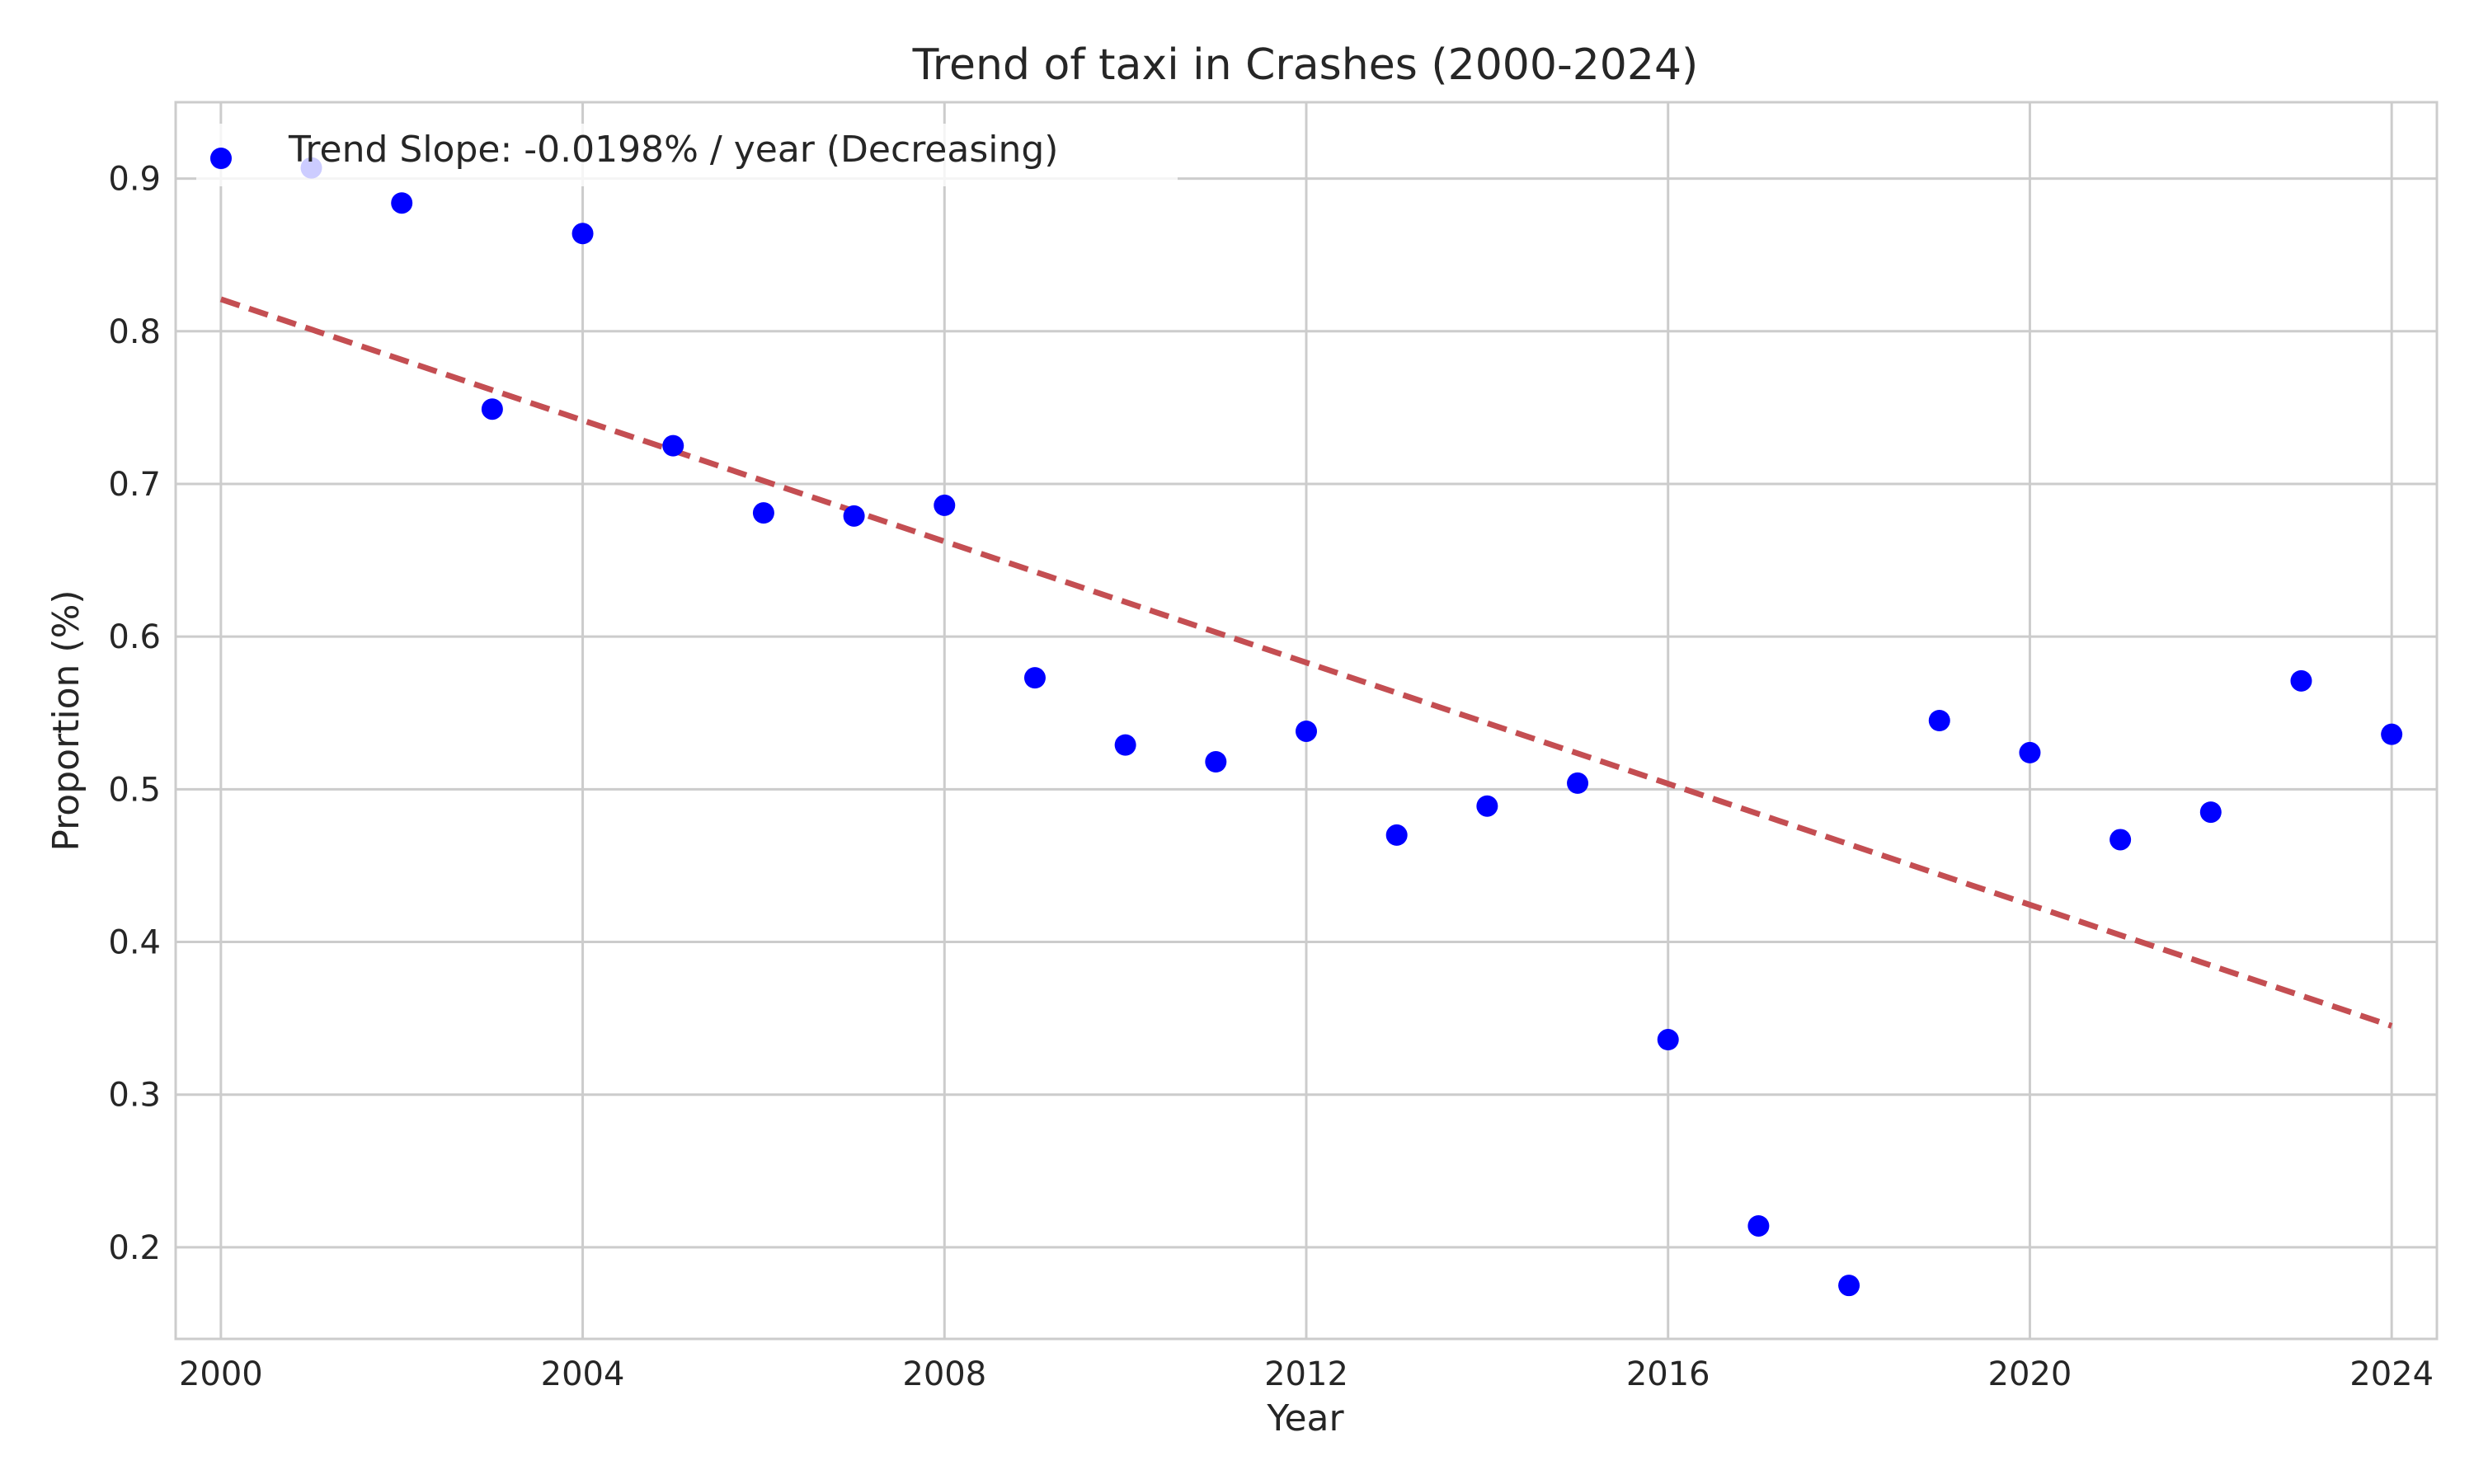 Image resolution: width=2474 pixels, height=1484 pixels. What do you see at coordinates (134, 637) in the screenshot?
I see `y-tick-label: 0.6` at bounding box center [134, 637].